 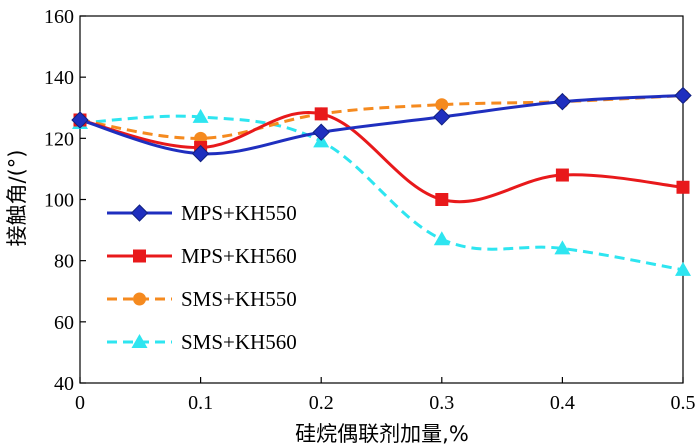 What do you see at coordinates (64, 384) in the screenshot?
I see `y-tick-label: 40` at bounding box center [64, 384].